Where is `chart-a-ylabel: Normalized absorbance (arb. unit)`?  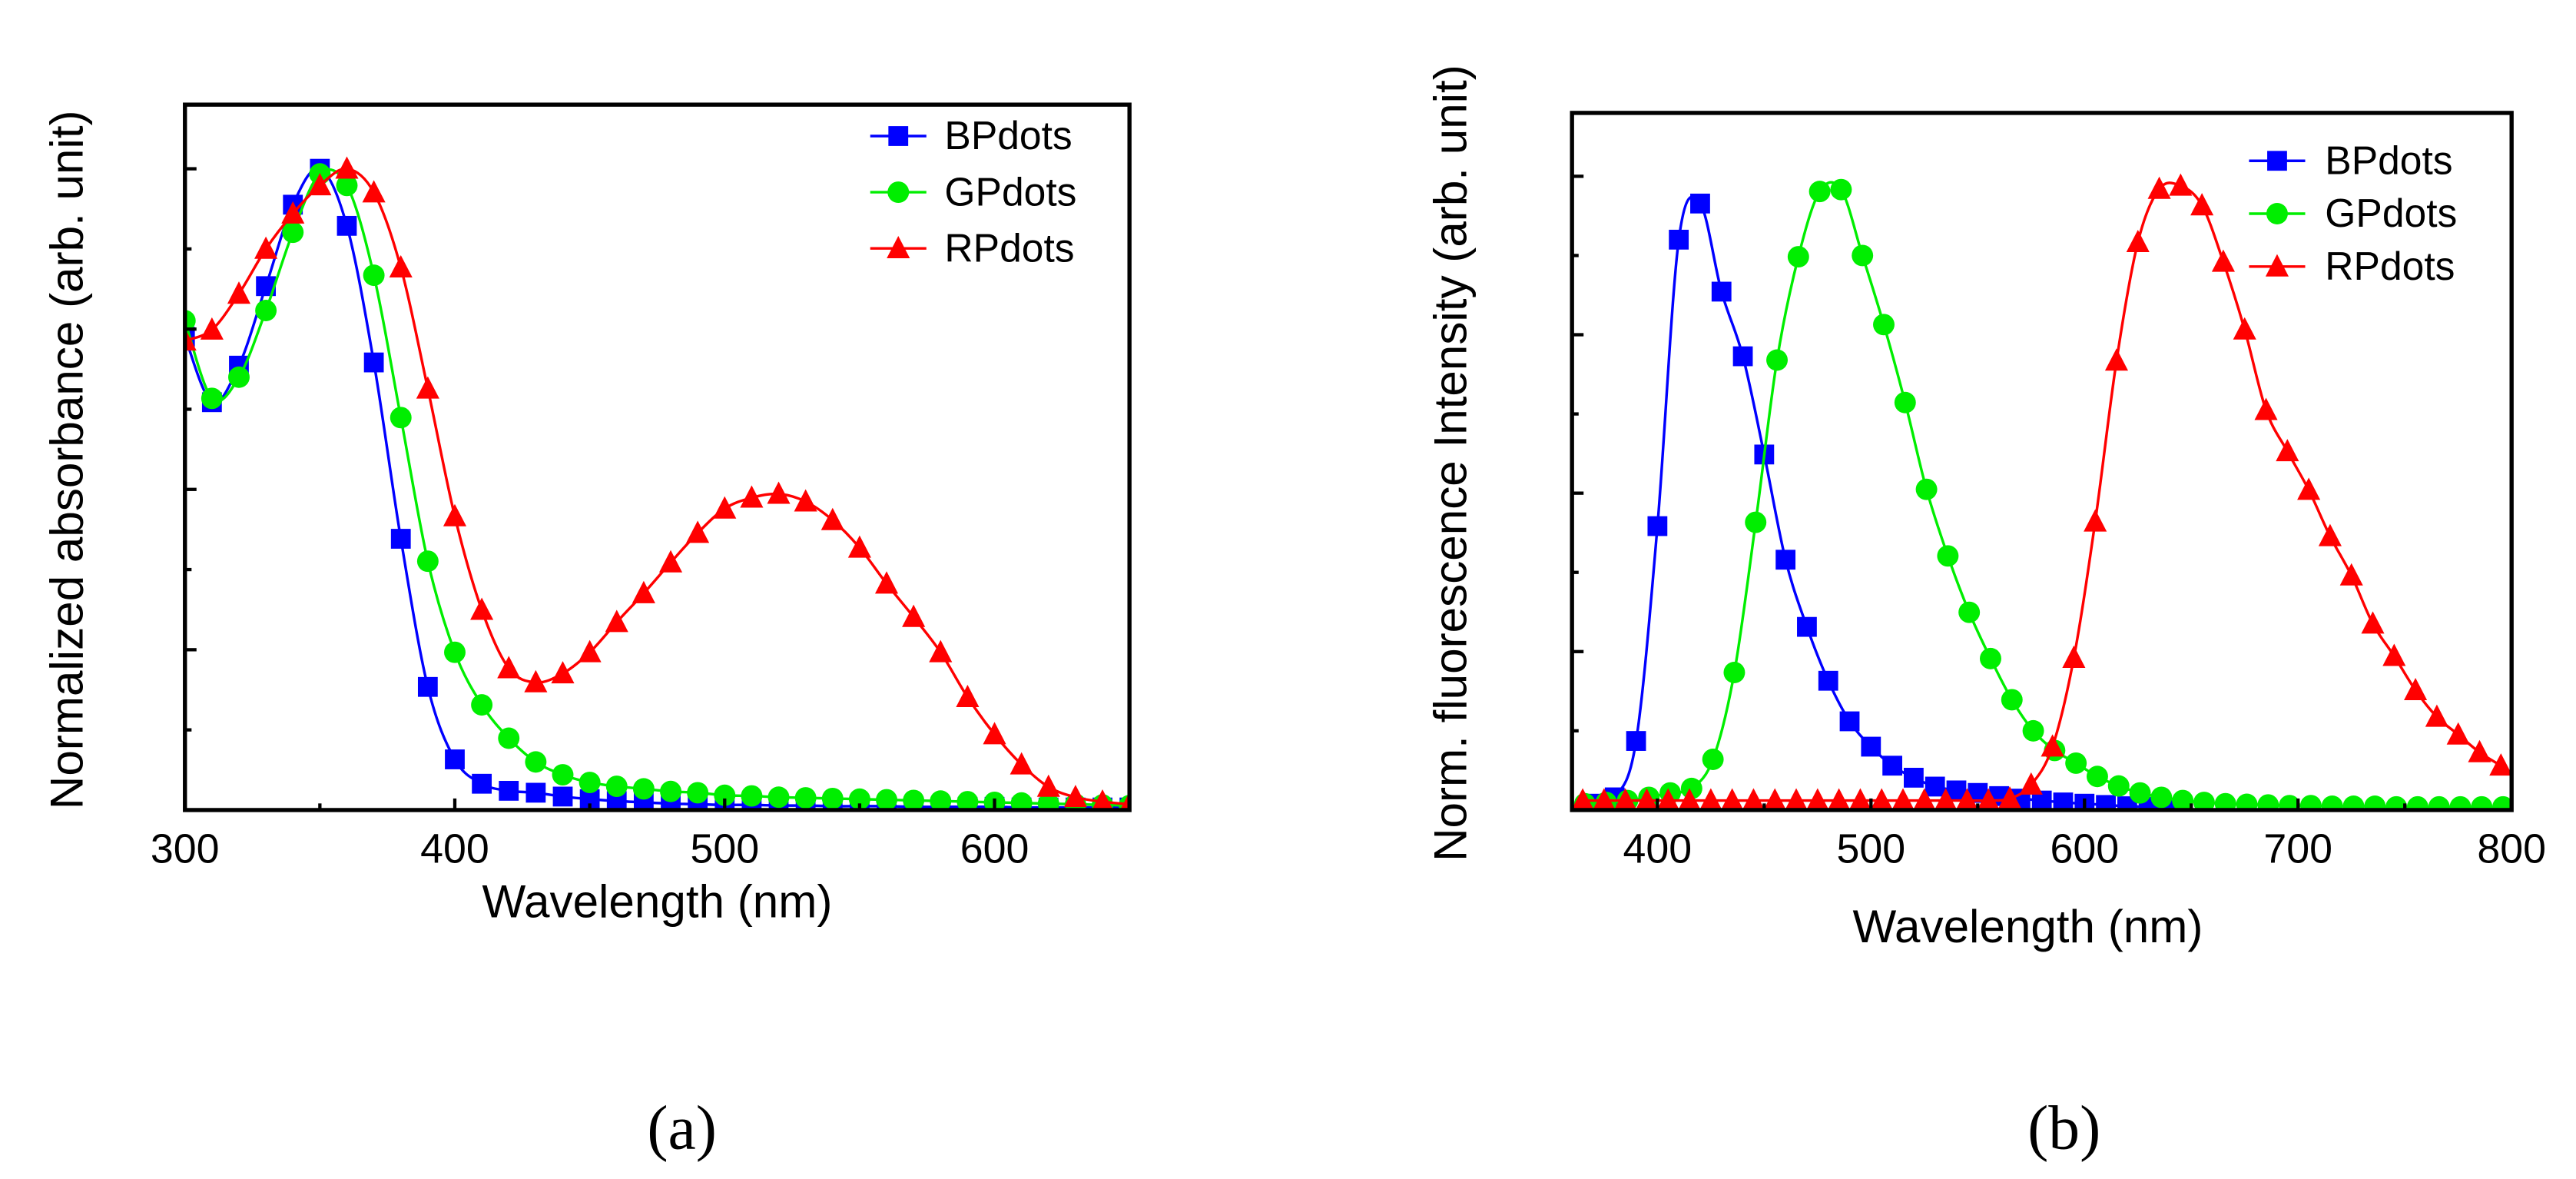
chart-a-ylabel: Normalized absorbance (arb. unit) is located at coordinates (66, 459).